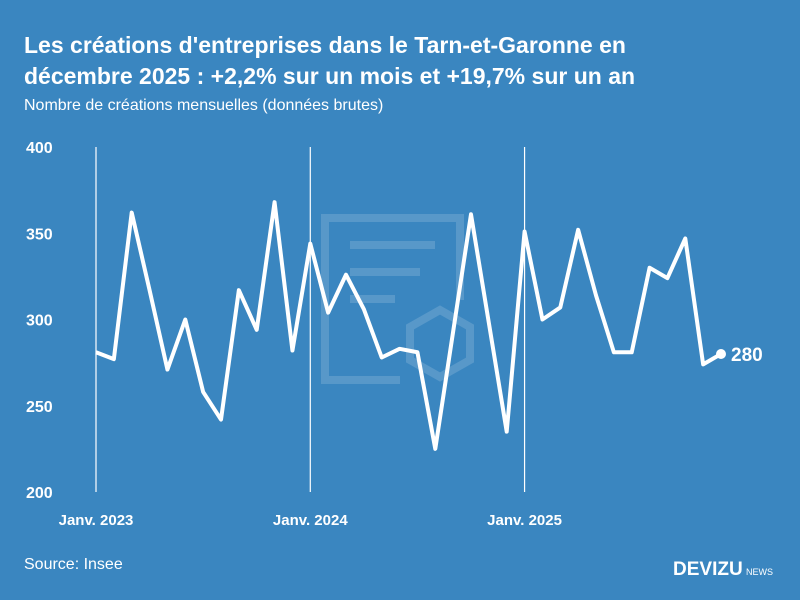 The height and width of the screenshot is (600, 800). What do you see at coordinates (310, 520) in the screenshot?
I see `x-tick-label: Janv. 2024` at bounding box center [310, 520].